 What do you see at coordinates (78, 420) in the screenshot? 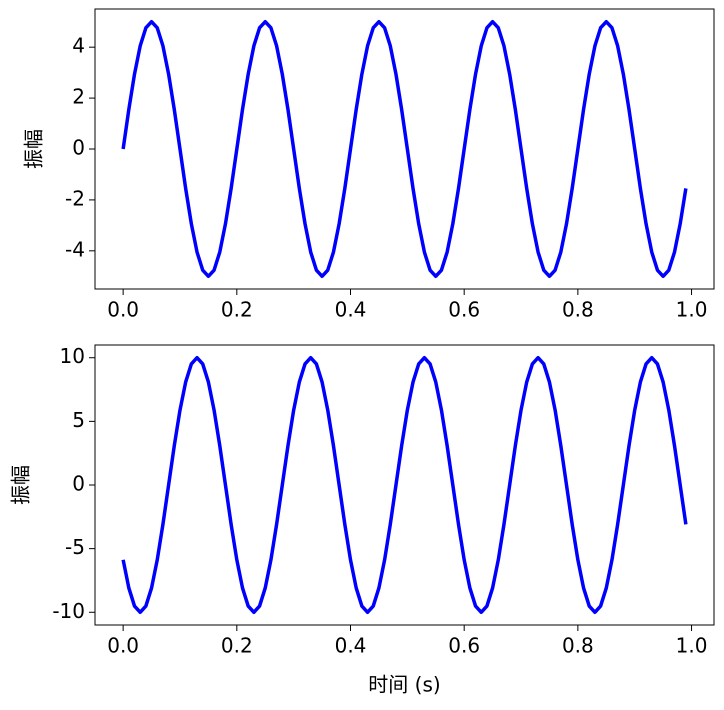
I see `y-tick-label: 5` at bounding box center [78, 420].